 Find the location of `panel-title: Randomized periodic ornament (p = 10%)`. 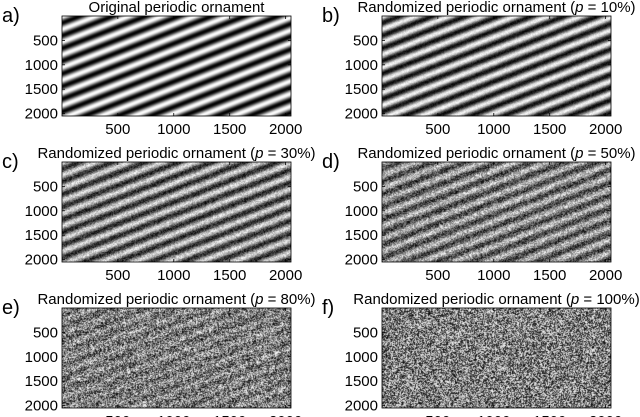

panel-title: Randomized periodic ornament (p = 10%) is located at coordinates (496, 8).